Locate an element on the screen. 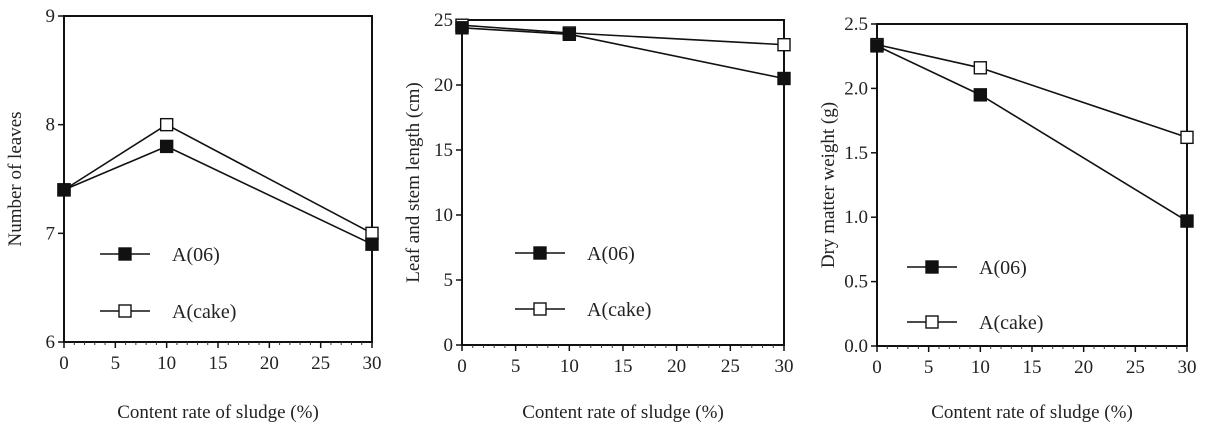 This screenshot has width=1206, height=432. series-line-a06 is located at coordinates (1032, 133).